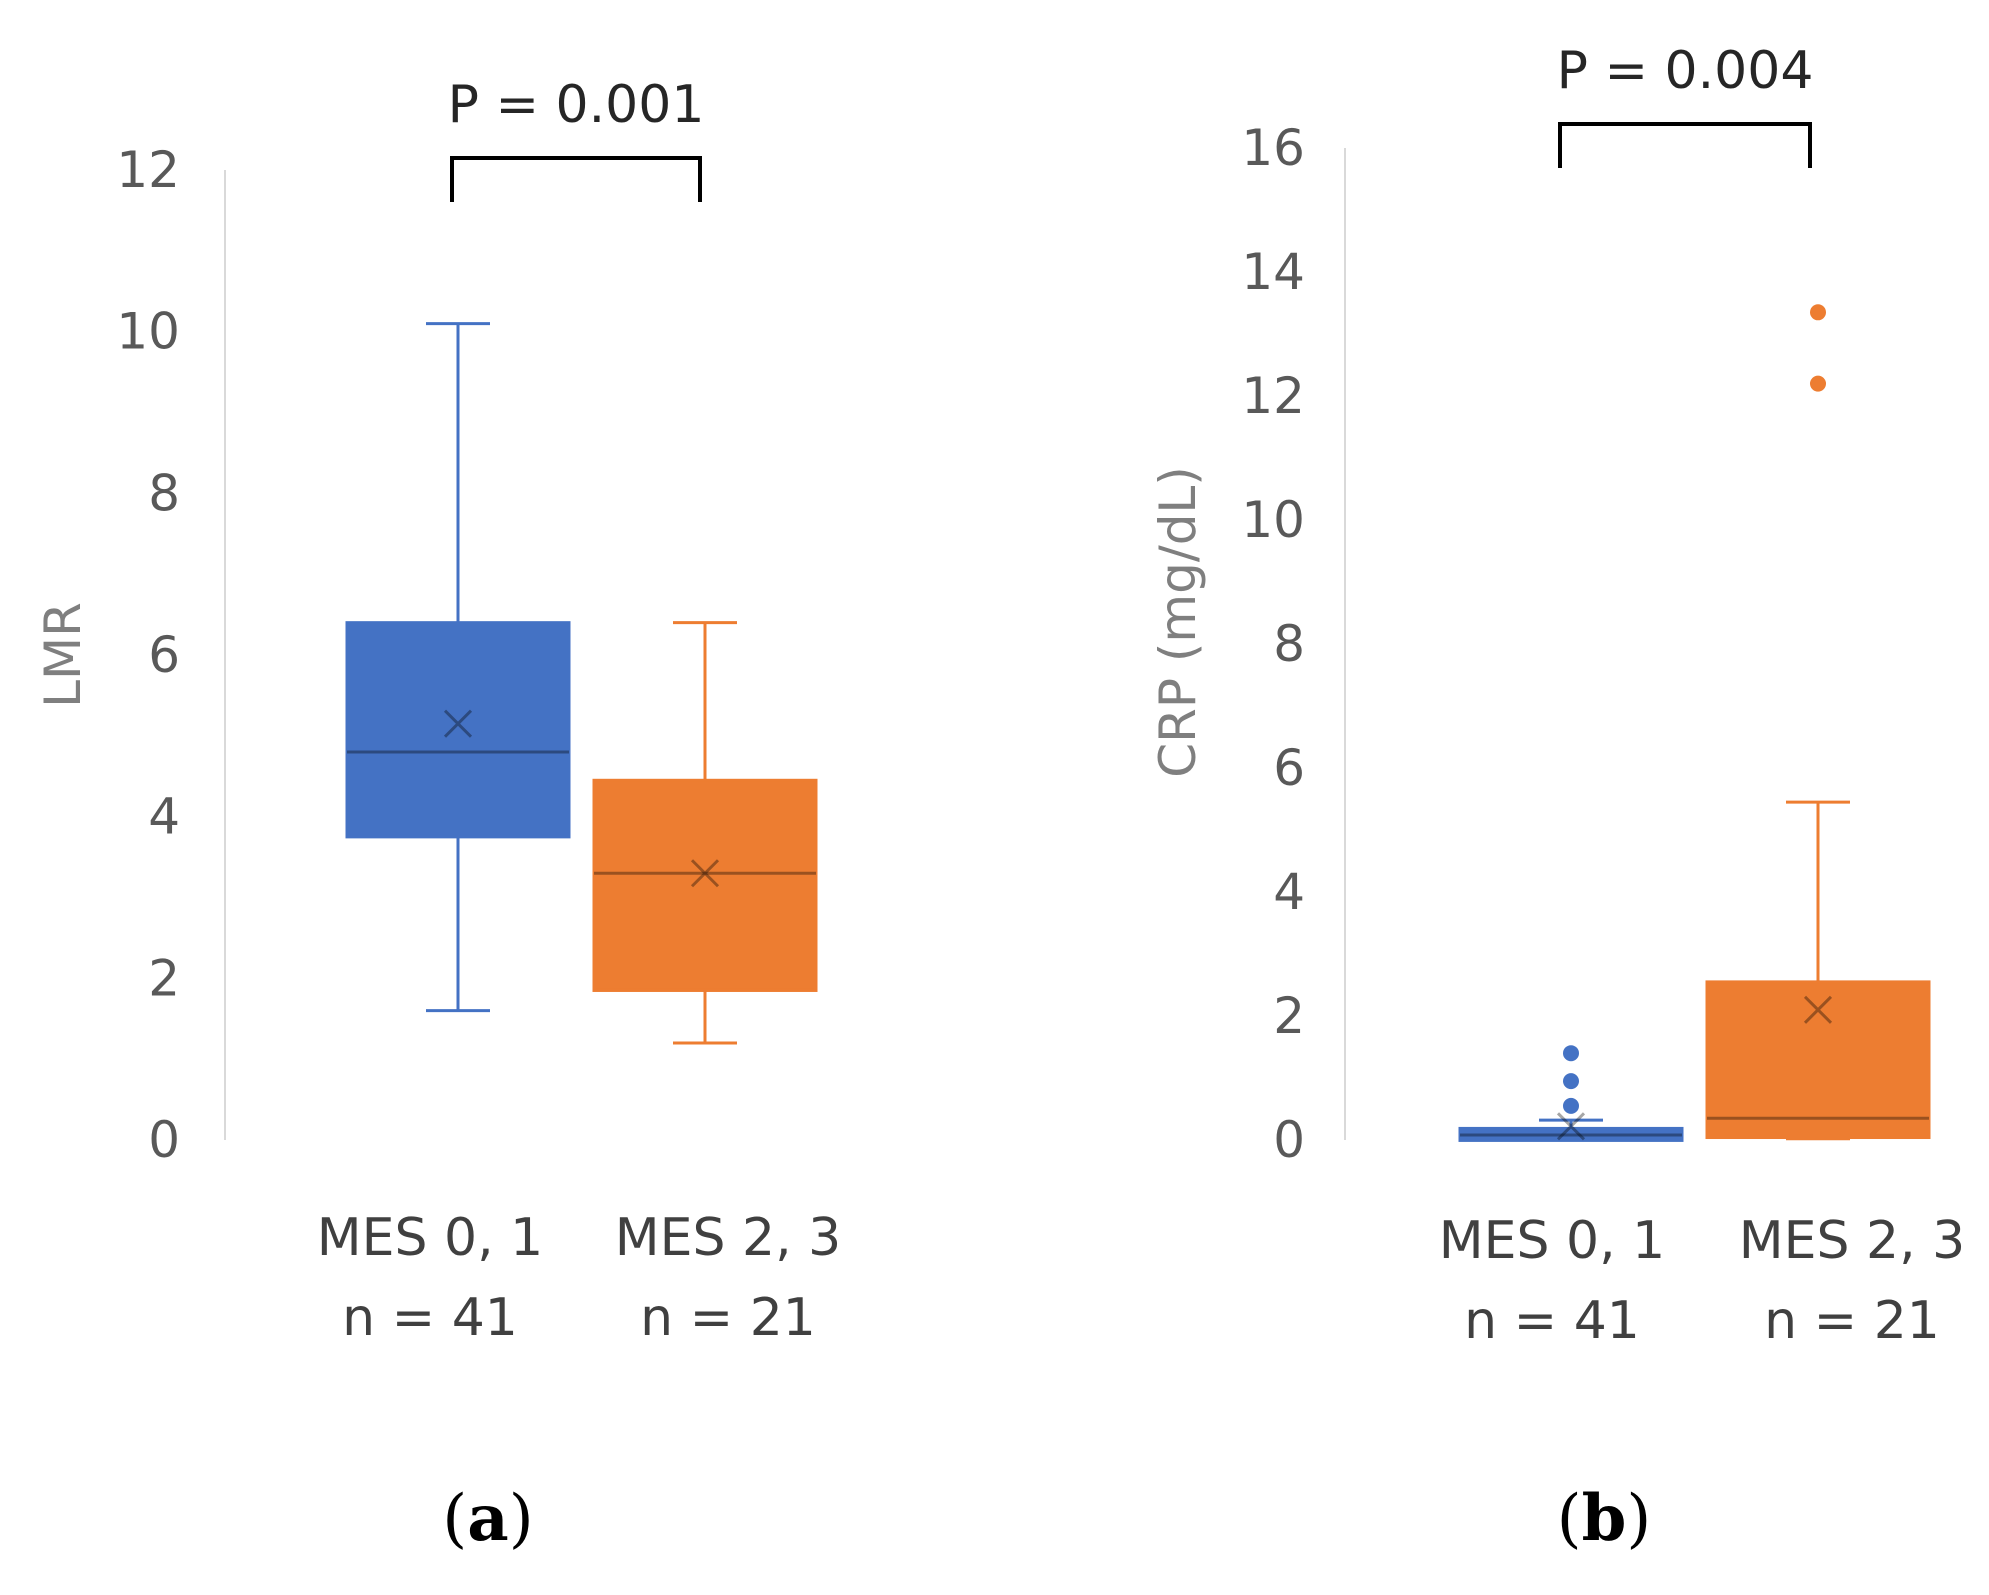 Image resolution: width=1989 pixels, height=1595 pixels. What do you see at coordinates (576, 138) in the screenshot?
I see `panel-a-significance-bracket: P = 0.001` at bounding box center [576, 138].